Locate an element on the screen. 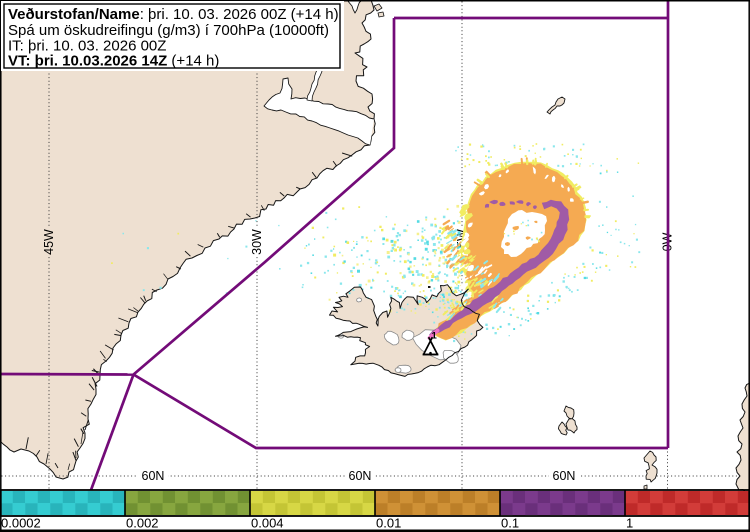 Image resolution: width=750 pixels, height=532 pixels. svg-text: 0.01 is located at coordinates (388, 523).